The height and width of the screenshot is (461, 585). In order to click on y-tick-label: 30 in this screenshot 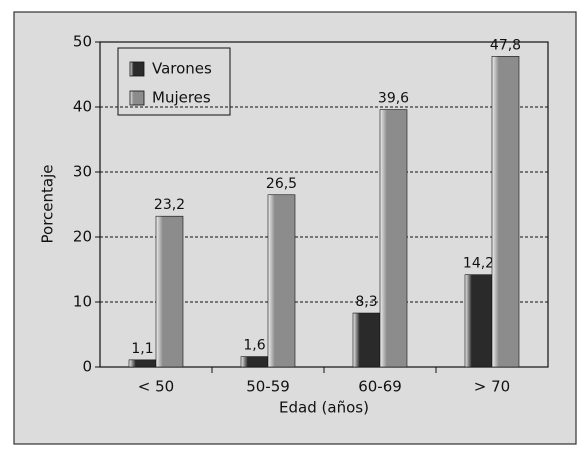, I will do `click(82, 172)`.